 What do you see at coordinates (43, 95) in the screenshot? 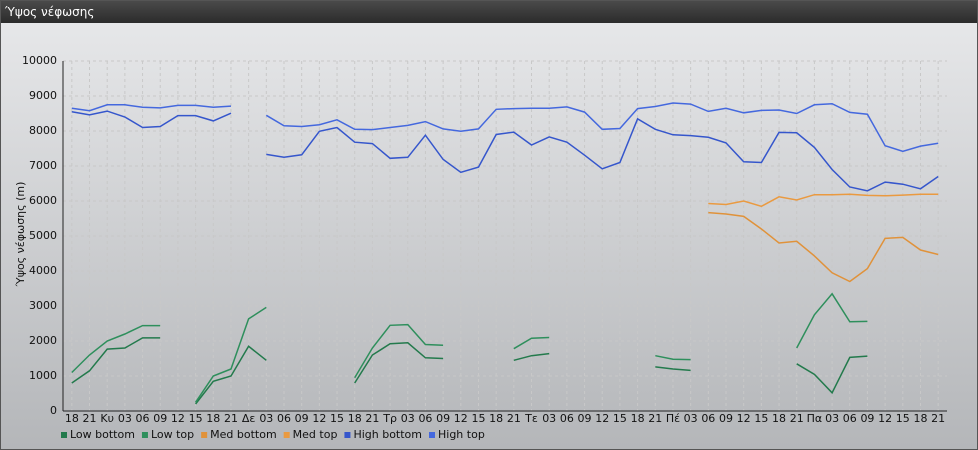
I see `y-tick-label: 9000` at bounding box center [43, 95].